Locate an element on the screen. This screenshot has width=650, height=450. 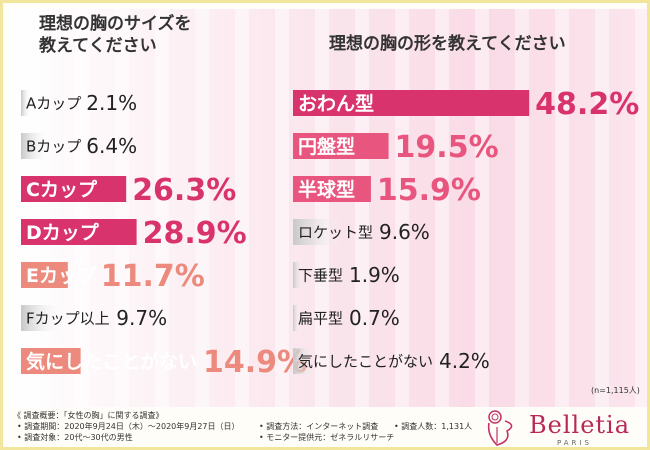
category-label-0-0: Aカップ is located at coordinates (53, 103).